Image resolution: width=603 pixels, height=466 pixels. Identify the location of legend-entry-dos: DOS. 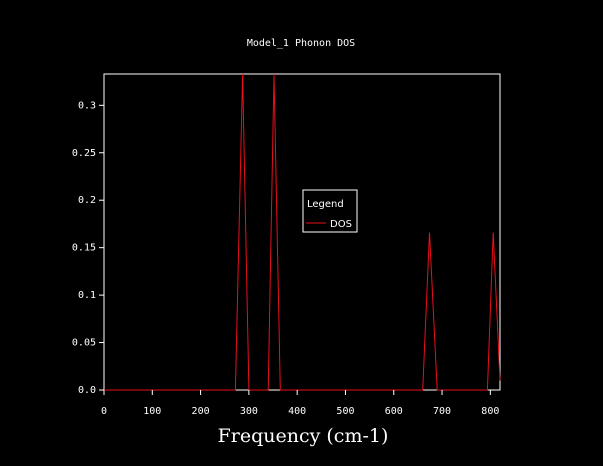
(341, 224).